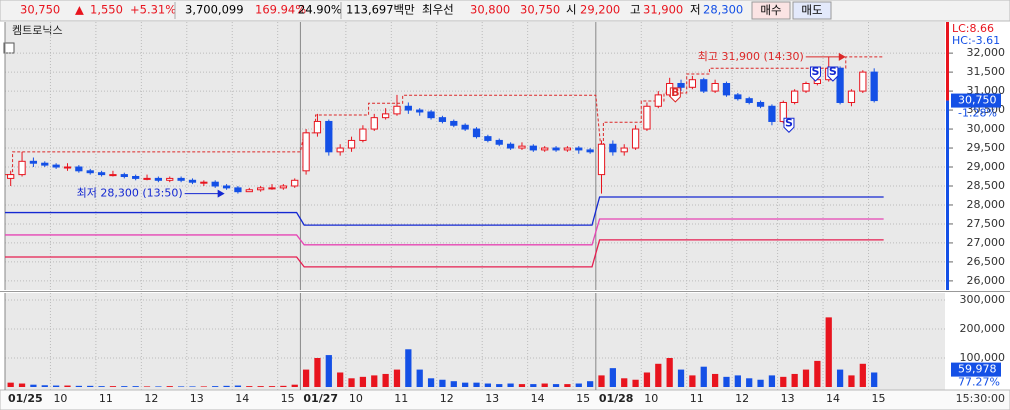 The height and width of the screenshot is (410, 1010). Describe the element at coordinates (492, 398) in the screenshot. I see `x-tick-label: 13` at that location.